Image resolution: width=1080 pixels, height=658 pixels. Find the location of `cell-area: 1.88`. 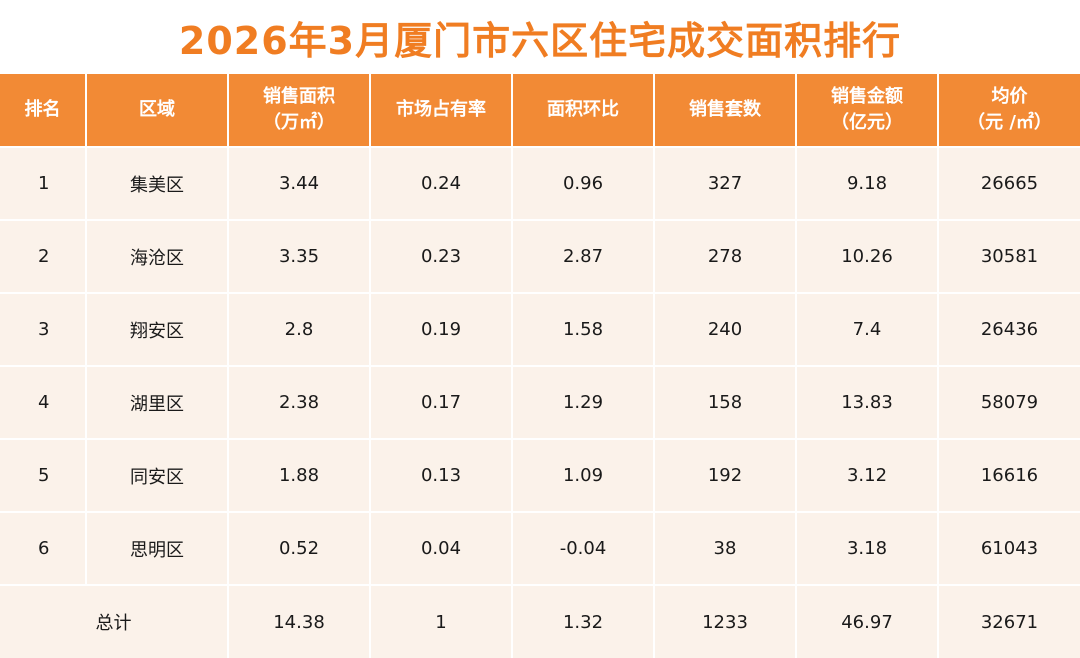

cell-area: 1.88 is located at coordinates (298, 475).